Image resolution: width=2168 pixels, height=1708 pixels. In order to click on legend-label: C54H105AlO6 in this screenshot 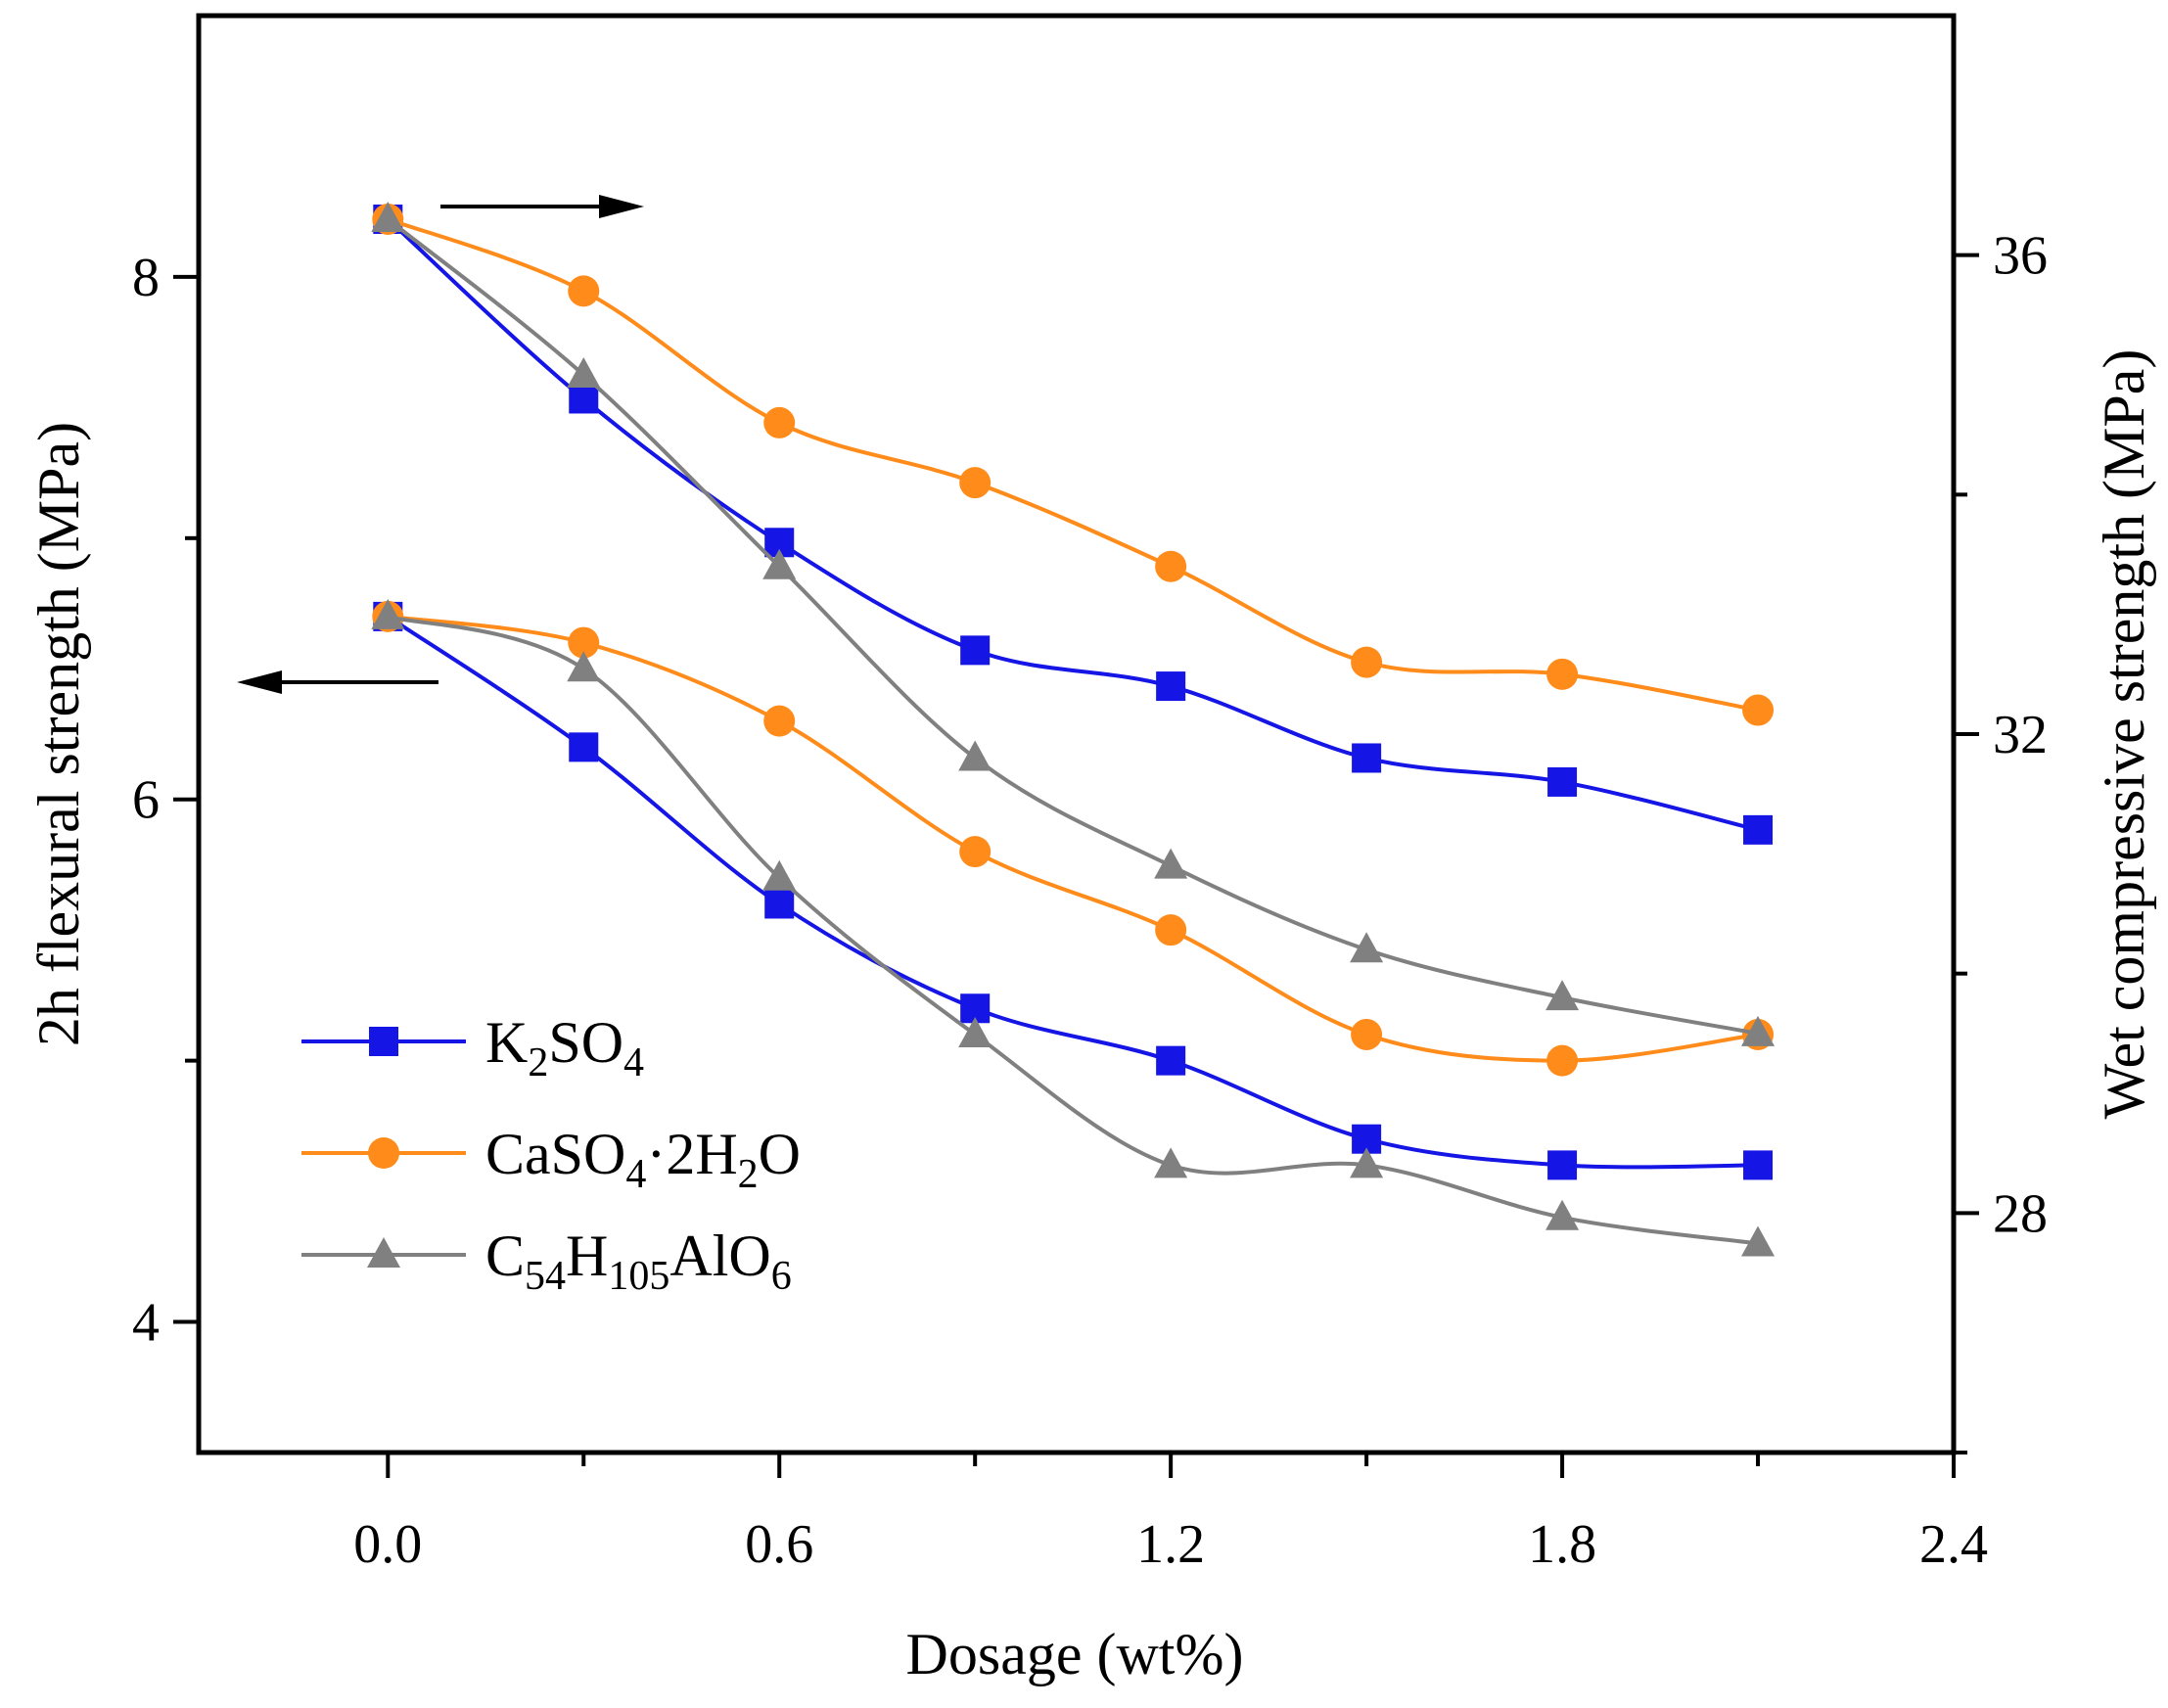, I will do `click(639, 1261)`.